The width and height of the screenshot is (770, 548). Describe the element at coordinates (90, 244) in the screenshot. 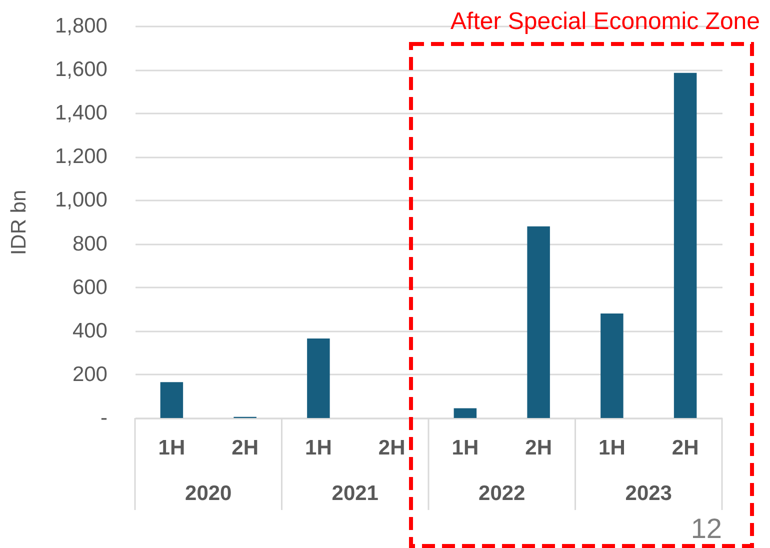

I see `y-tick-label: 800` at that location.